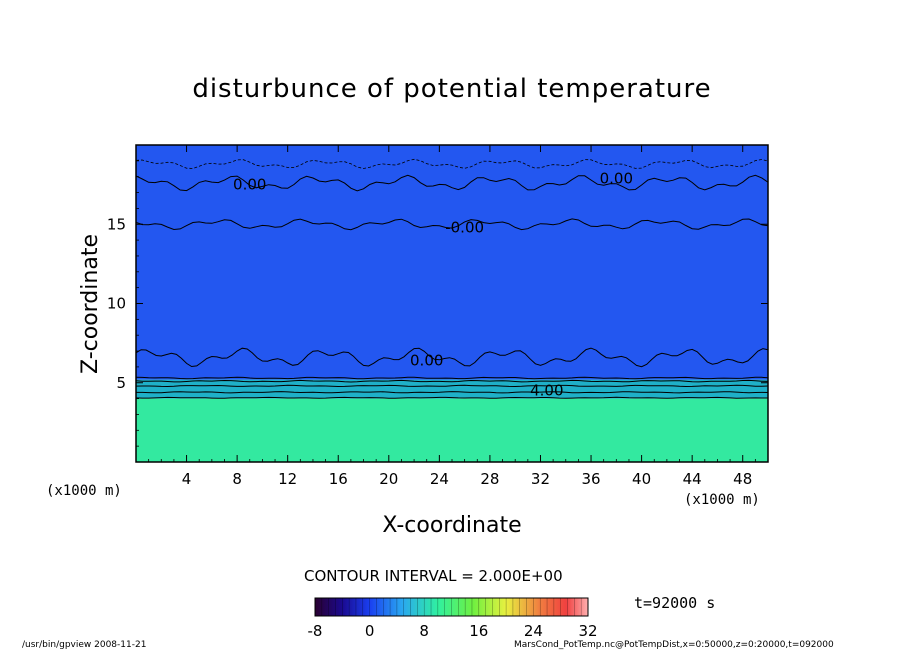 The height and width of the screenshot is (654, 904). Describe the element at coordinates (453, 618) in the screenshot. I see `colorbar: -8 0 8 16 24 32` at that location.